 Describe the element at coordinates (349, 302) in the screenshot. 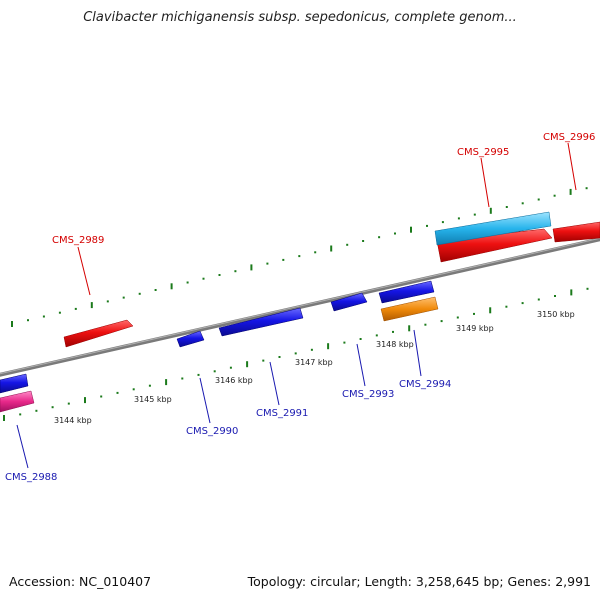

I see `gene-cms2993` at that location.